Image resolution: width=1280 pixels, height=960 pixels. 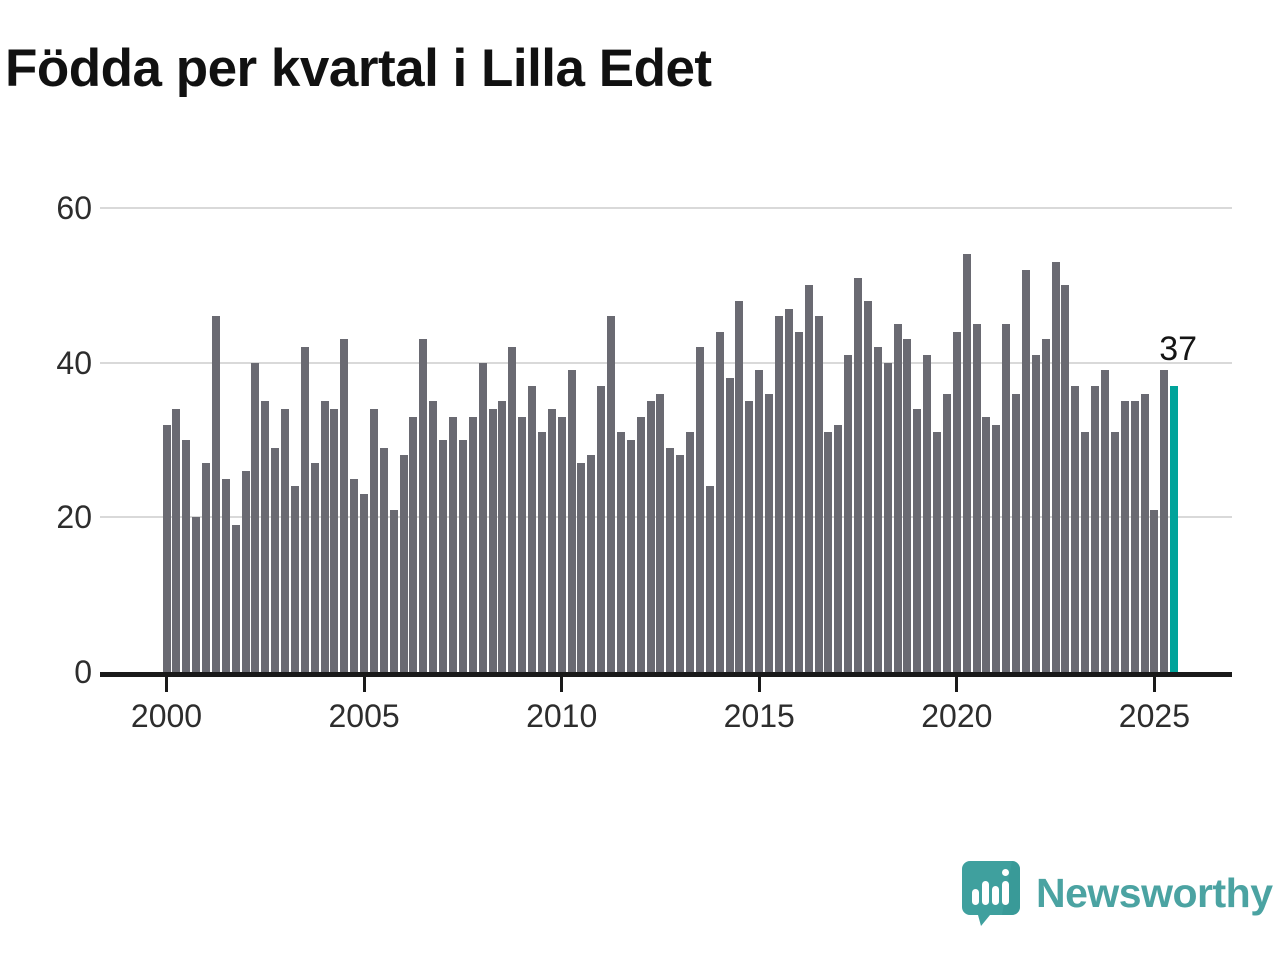 I want to click on x-axis-label-2005: 2005, so click(x=364, y=716).